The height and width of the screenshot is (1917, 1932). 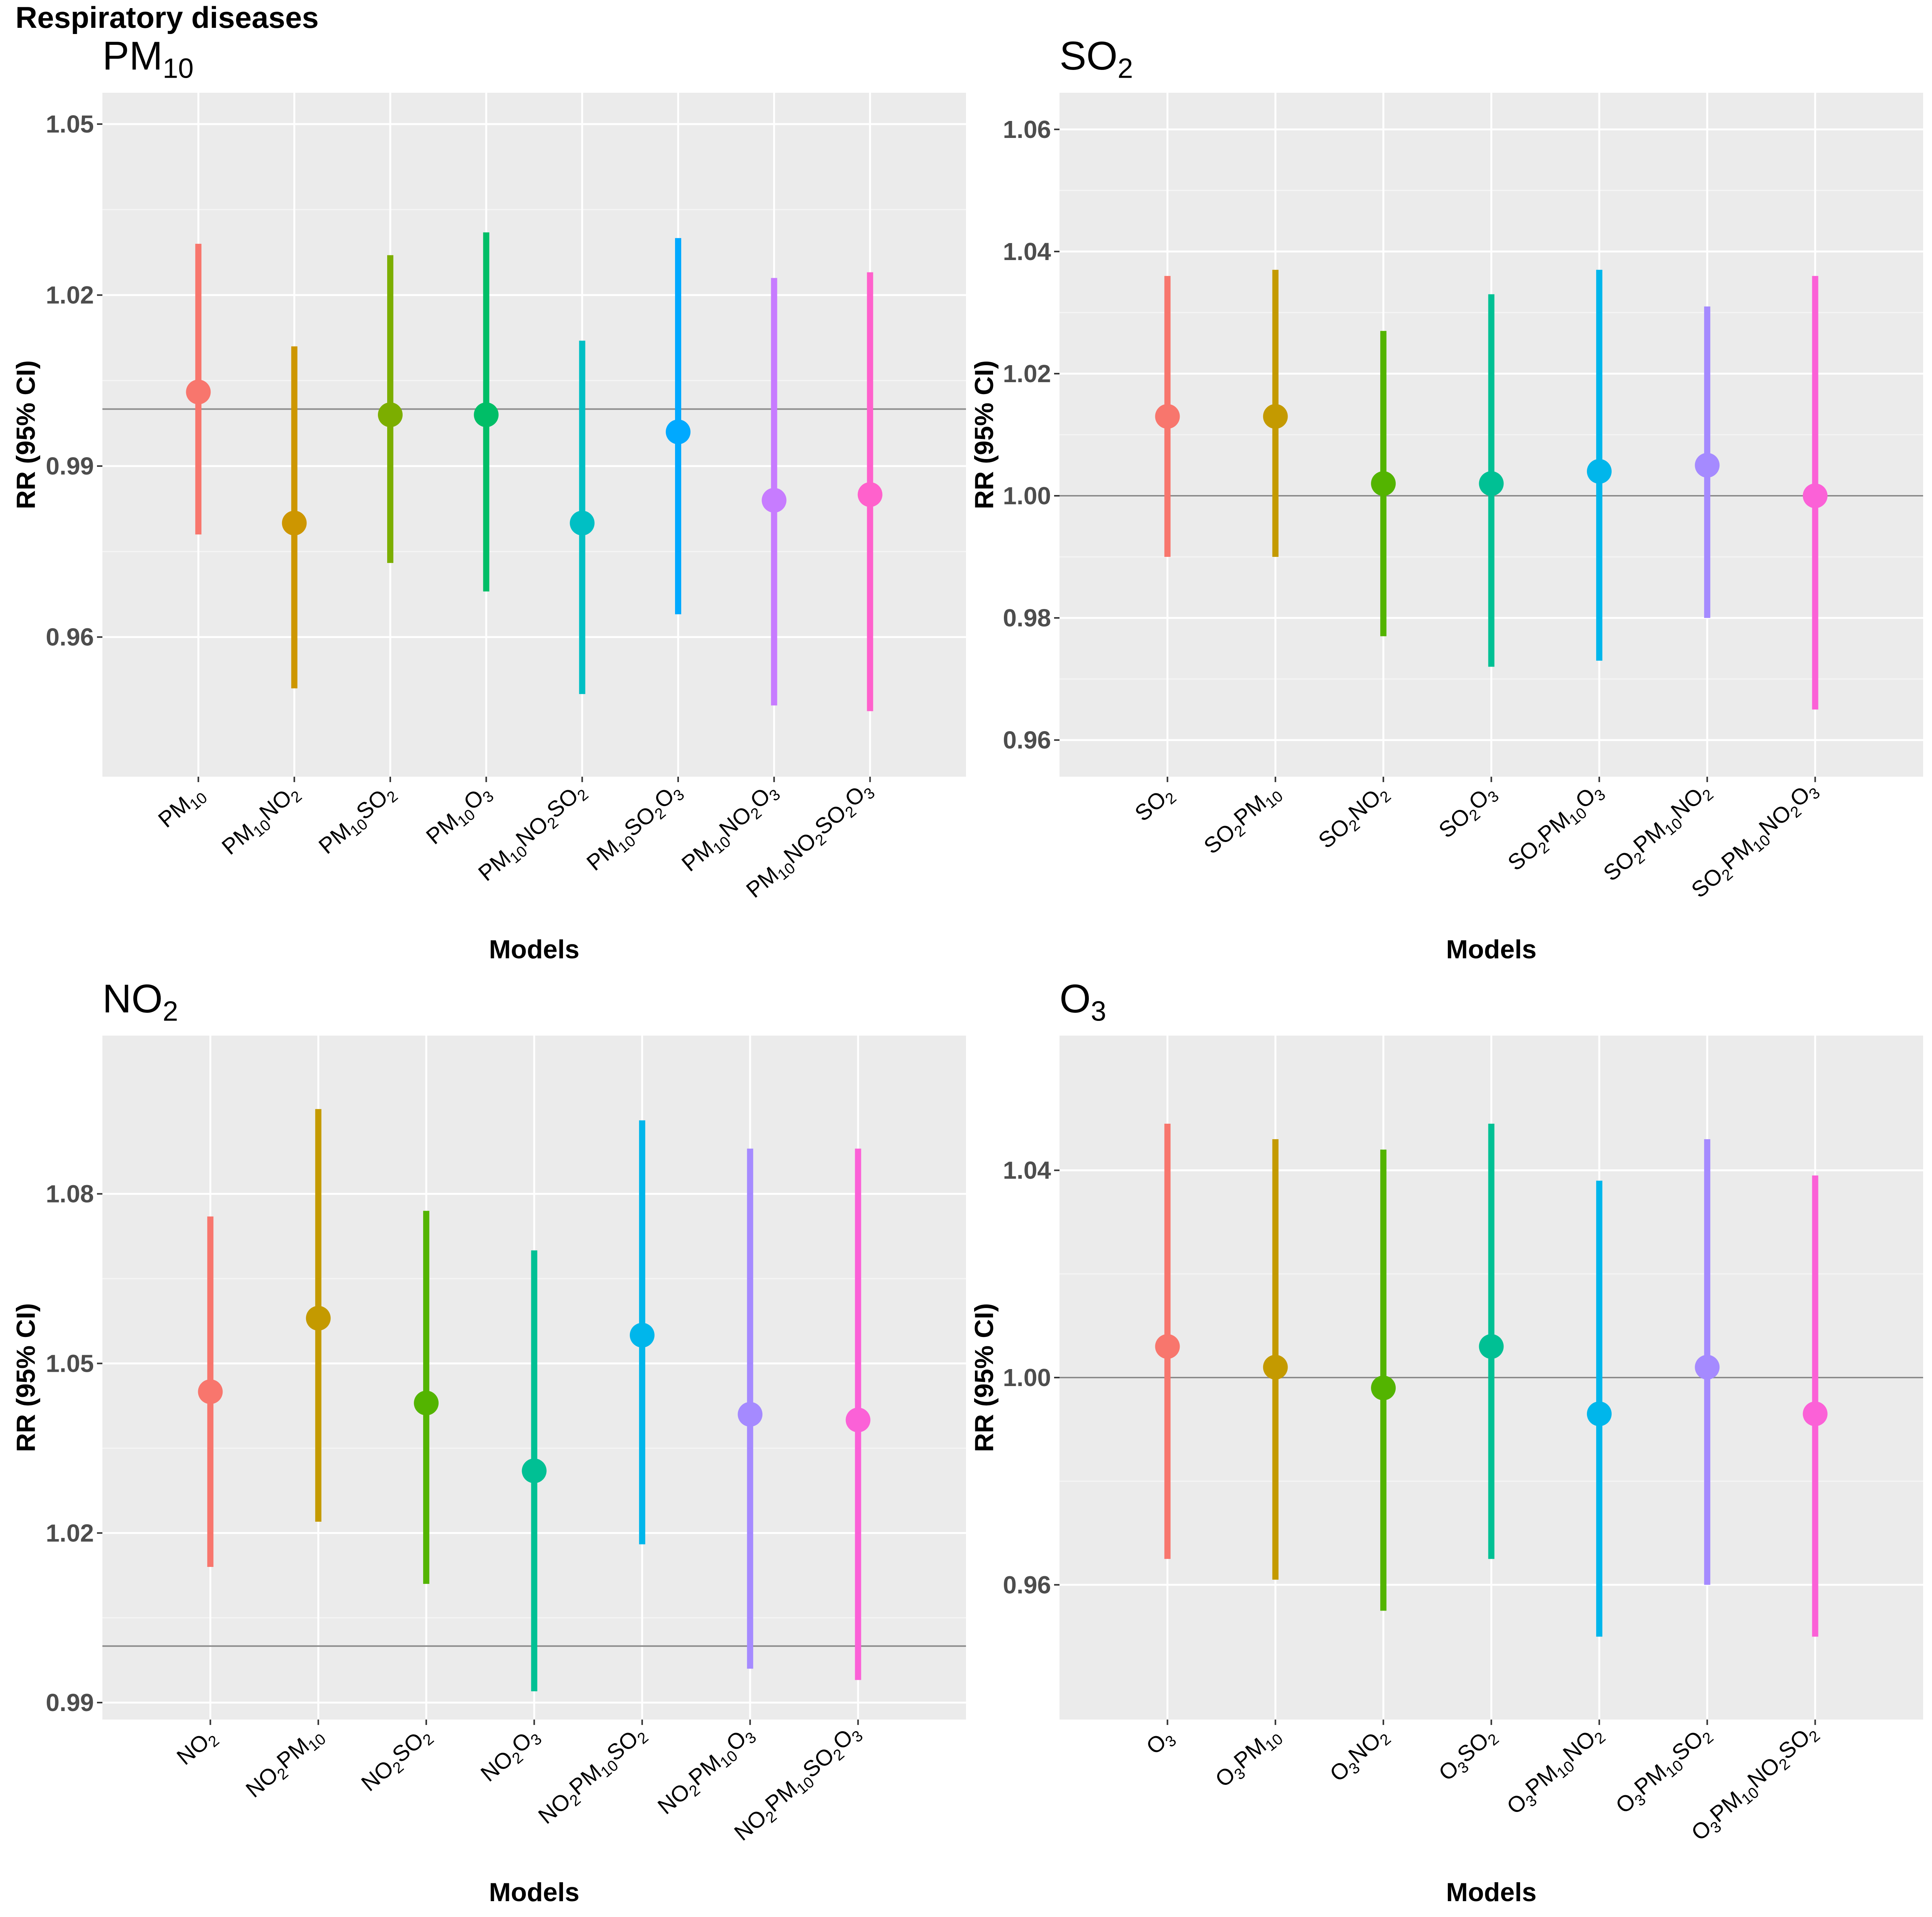 What do you see at coordinates (635, 828) in the screenshot?
I see `x-category-label: PM10SO2O3` at bounding box center [635, 828].